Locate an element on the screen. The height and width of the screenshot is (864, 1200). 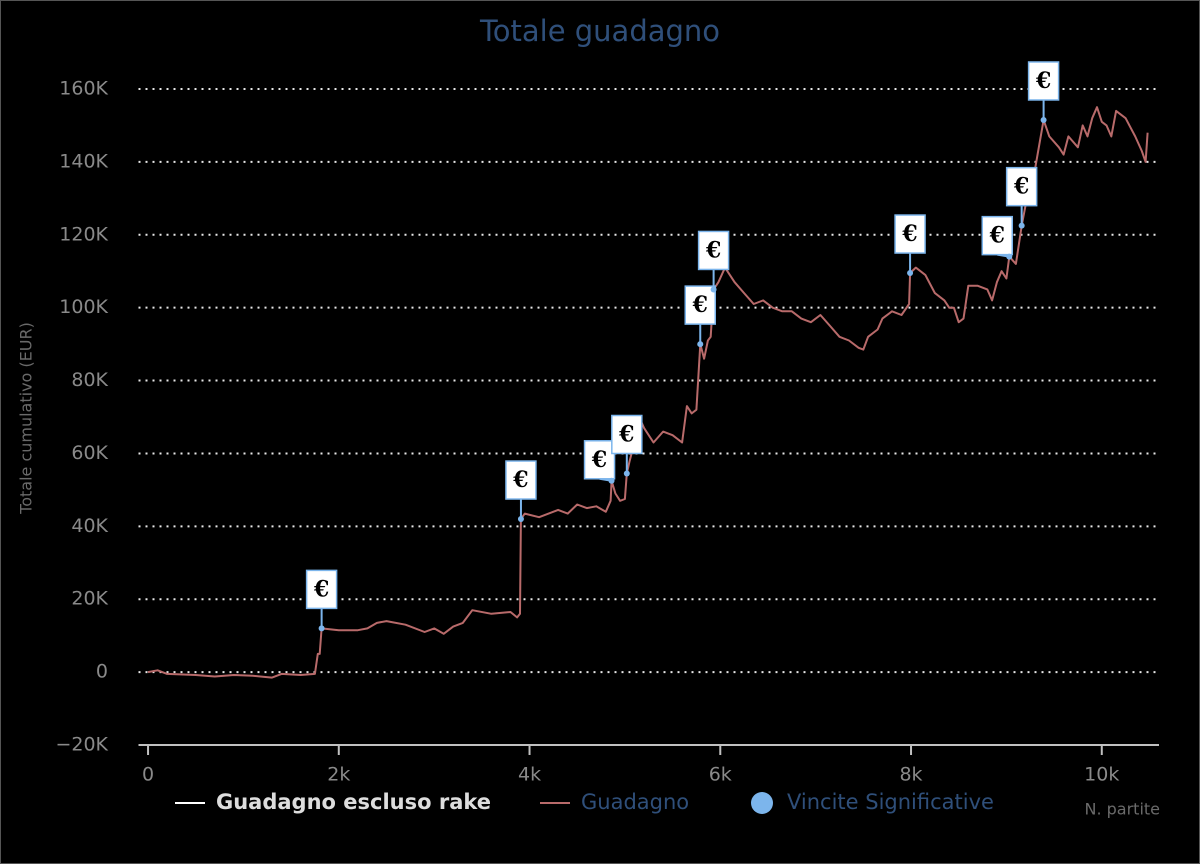
legend-label: Guadagno escluso rake is located at coordinates (353, 802).